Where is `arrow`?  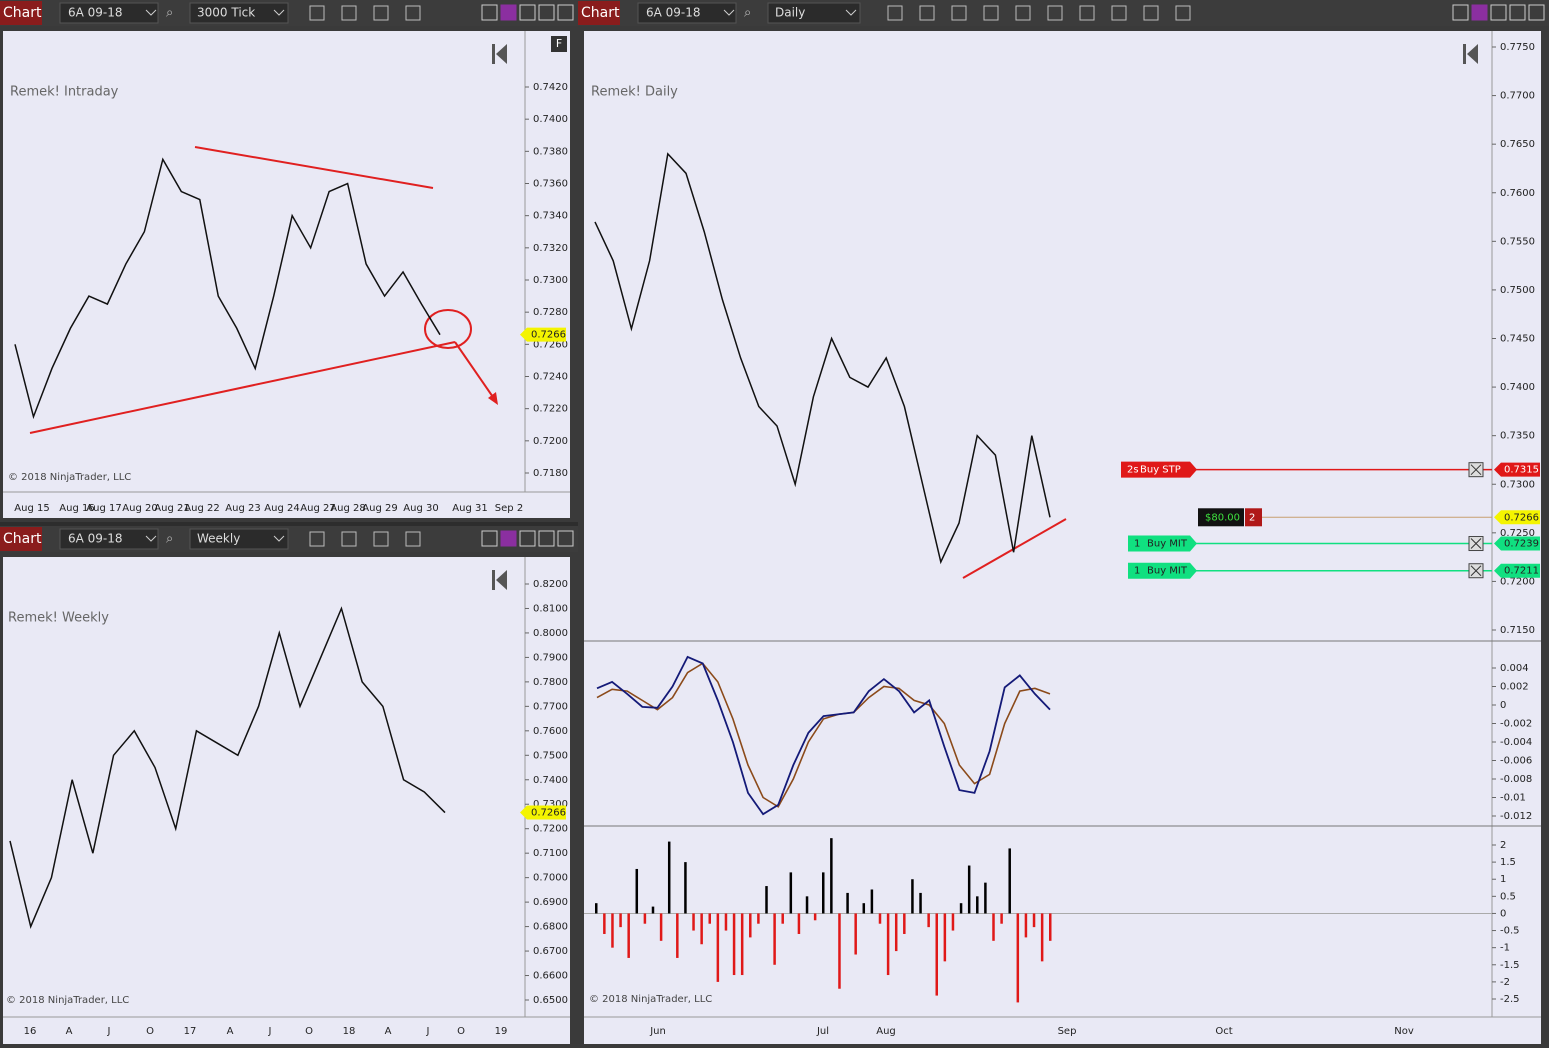 arrow is located at coordinates (475, 371).